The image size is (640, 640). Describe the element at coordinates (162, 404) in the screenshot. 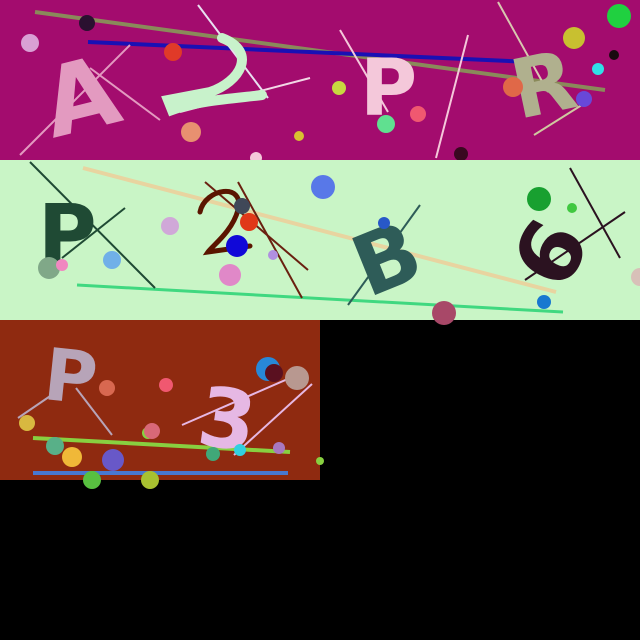

I see `panel-bottom: P 3` at that location.